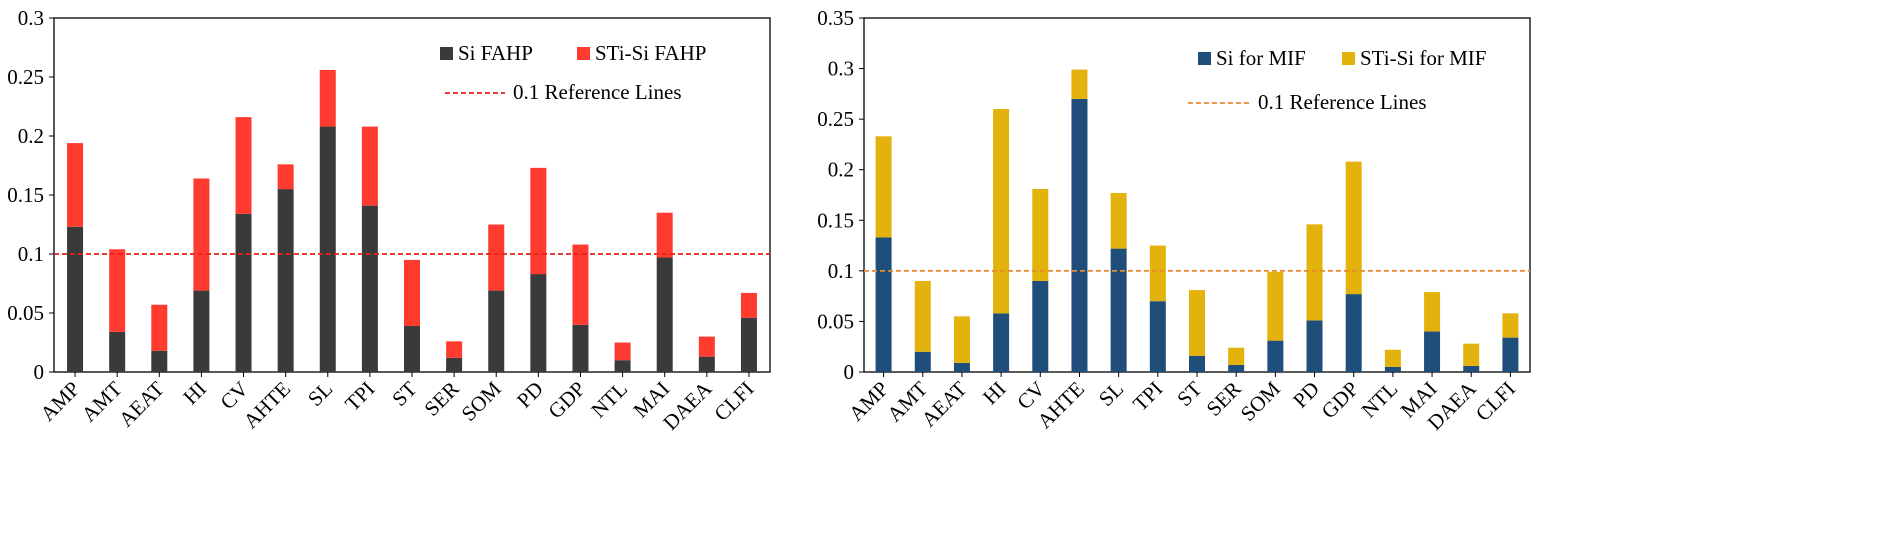 The image size is (1902, 541). I want to click on left-bar-st-series2, so click(412, 292).